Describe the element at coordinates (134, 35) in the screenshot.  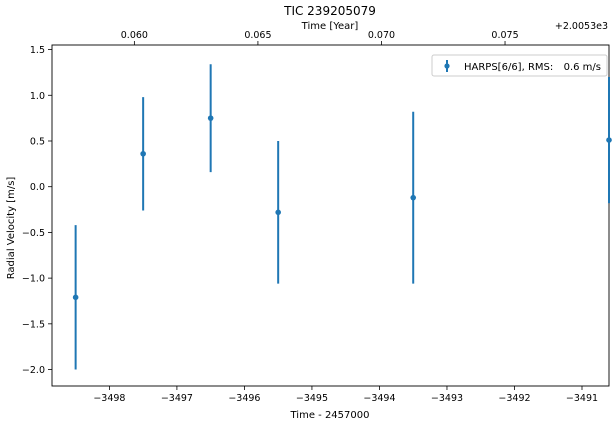
I see `top-x-tick-label: 0.060` at that location.